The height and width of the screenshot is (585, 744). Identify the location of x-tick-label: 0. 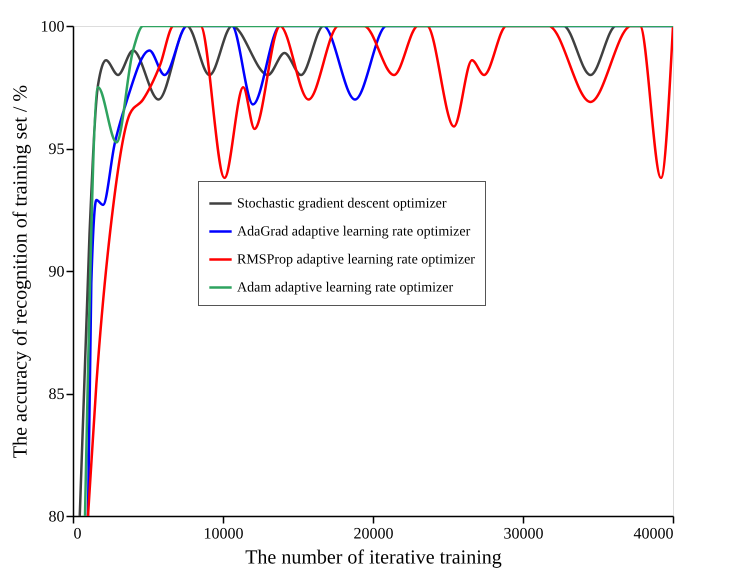
(78, 534).